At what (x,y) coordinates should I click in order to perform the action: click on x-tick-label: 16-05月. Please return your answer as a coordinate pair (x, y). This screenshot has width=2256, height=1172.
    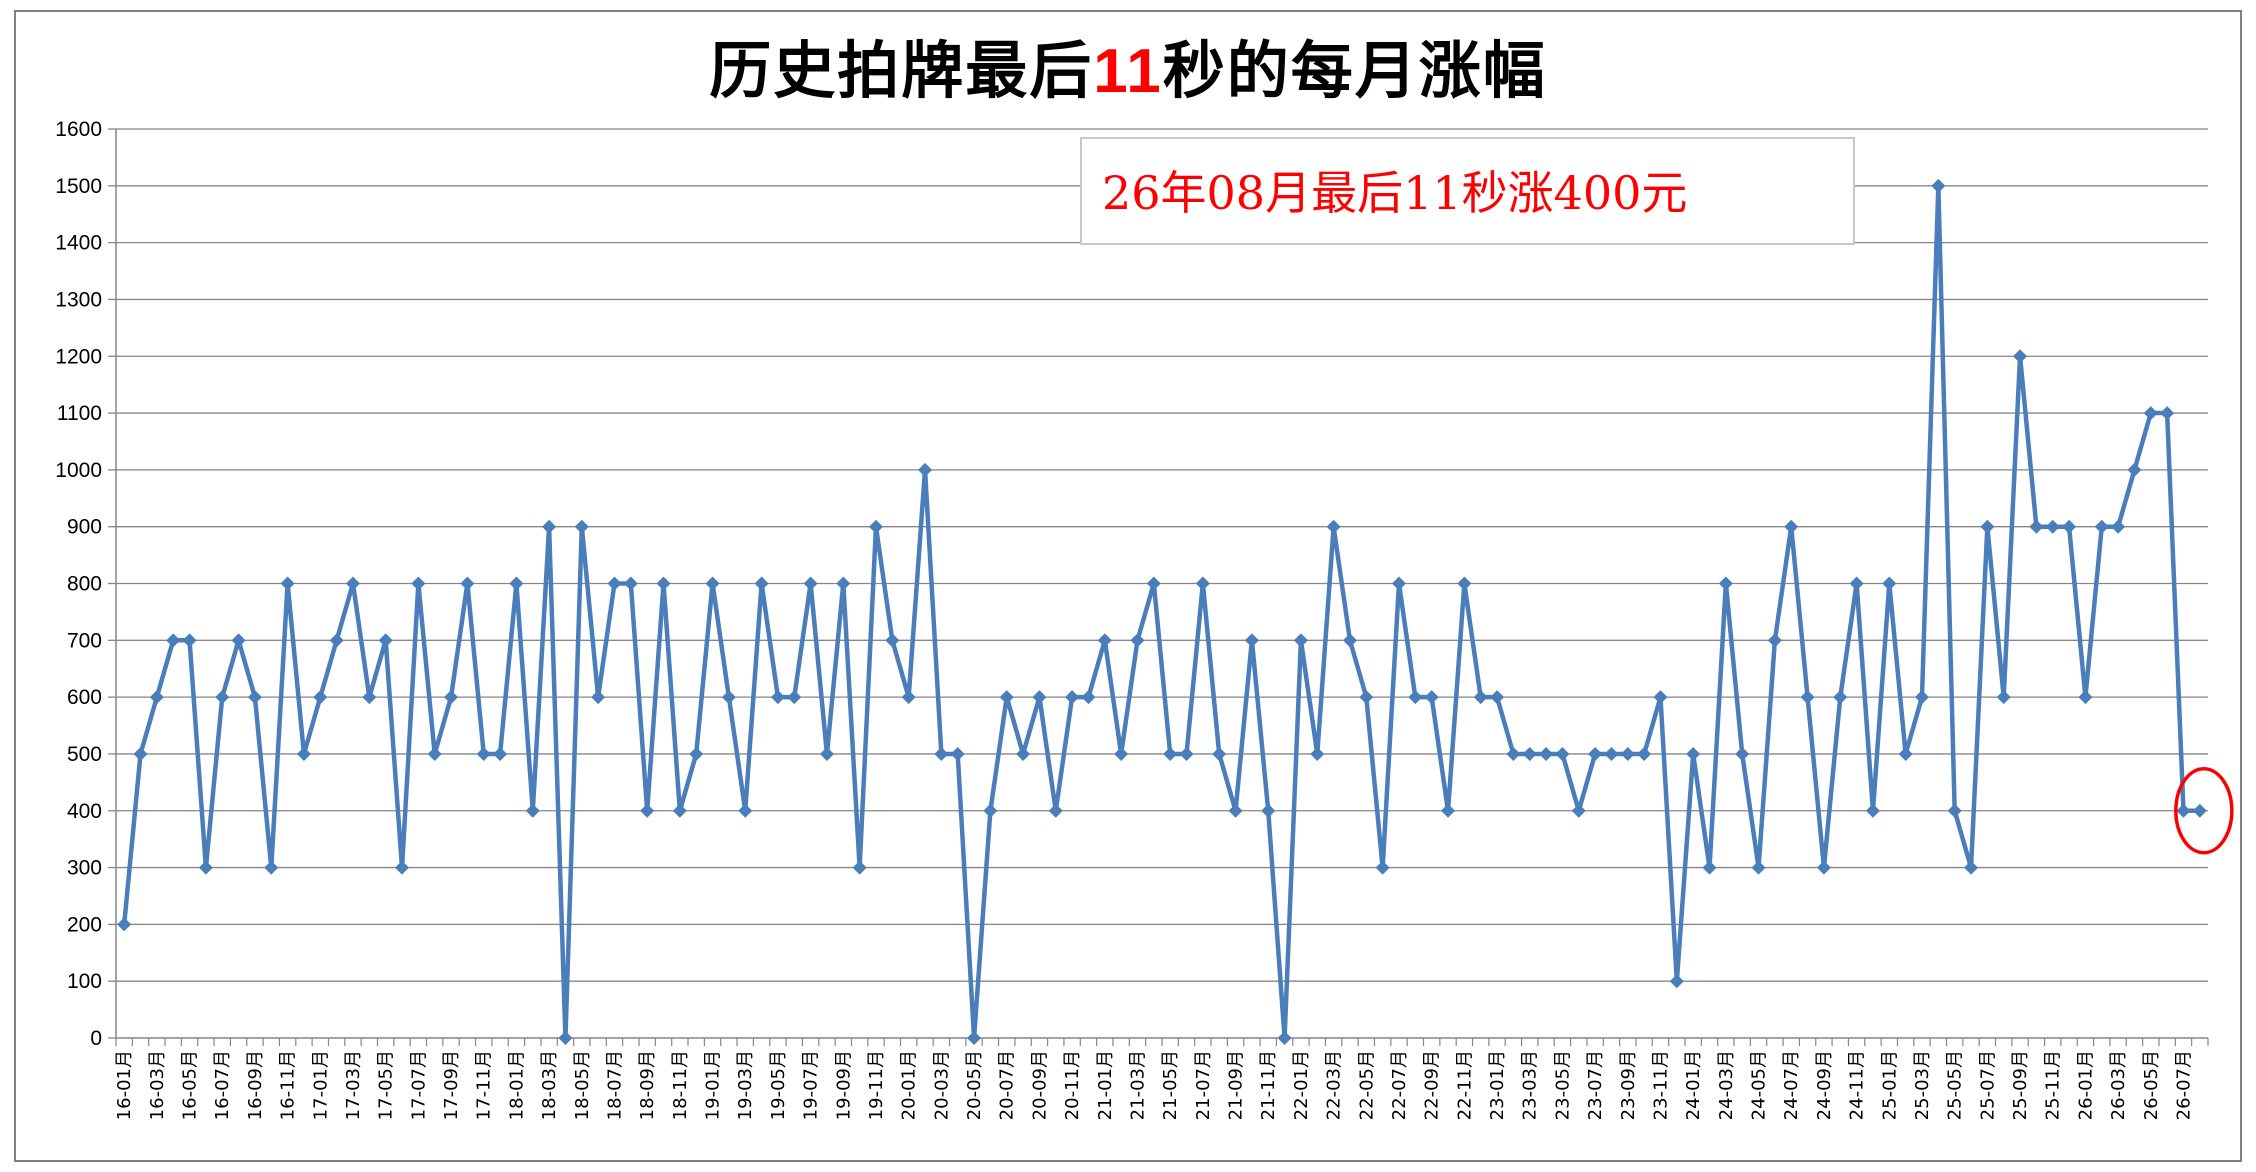
    Looking at the image, I should click on (190, 1085).